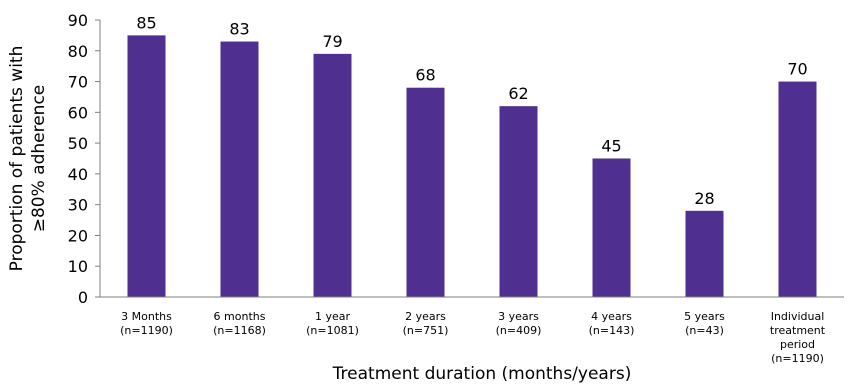 Image resolution: width=849 pixels, height=385 pixels. What do you see at coordinates (518, 93) in the screenshot?
I see `data-label: 62` at bounding box center [518, 93].